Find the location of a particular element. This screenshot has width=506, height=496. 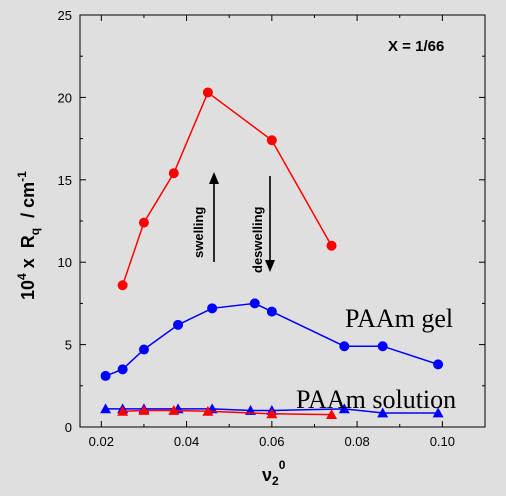

y-tick-label-0: 0 is located at coordinates (68, 427).